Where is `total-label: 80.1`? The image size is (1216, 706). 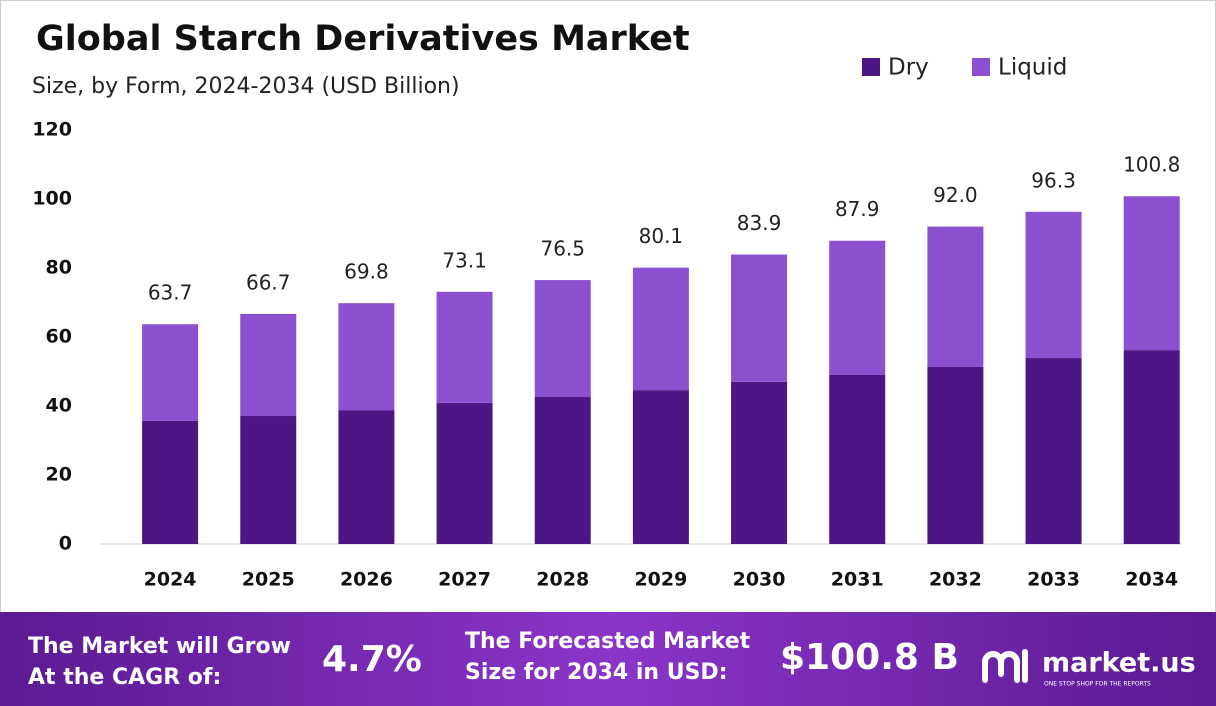 total-label: 80.1 is located at coordinates (661, 236).